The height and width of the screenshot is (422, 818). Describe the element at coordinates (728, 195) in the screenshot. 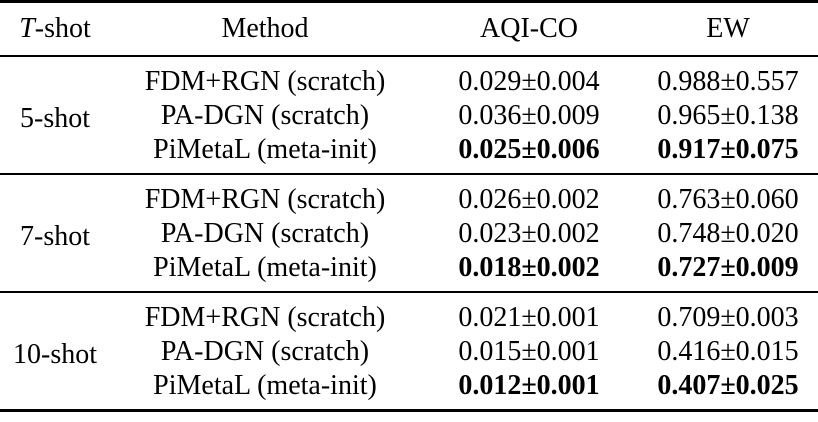

I see `ew-cell: 0.763±0.060` at that location.